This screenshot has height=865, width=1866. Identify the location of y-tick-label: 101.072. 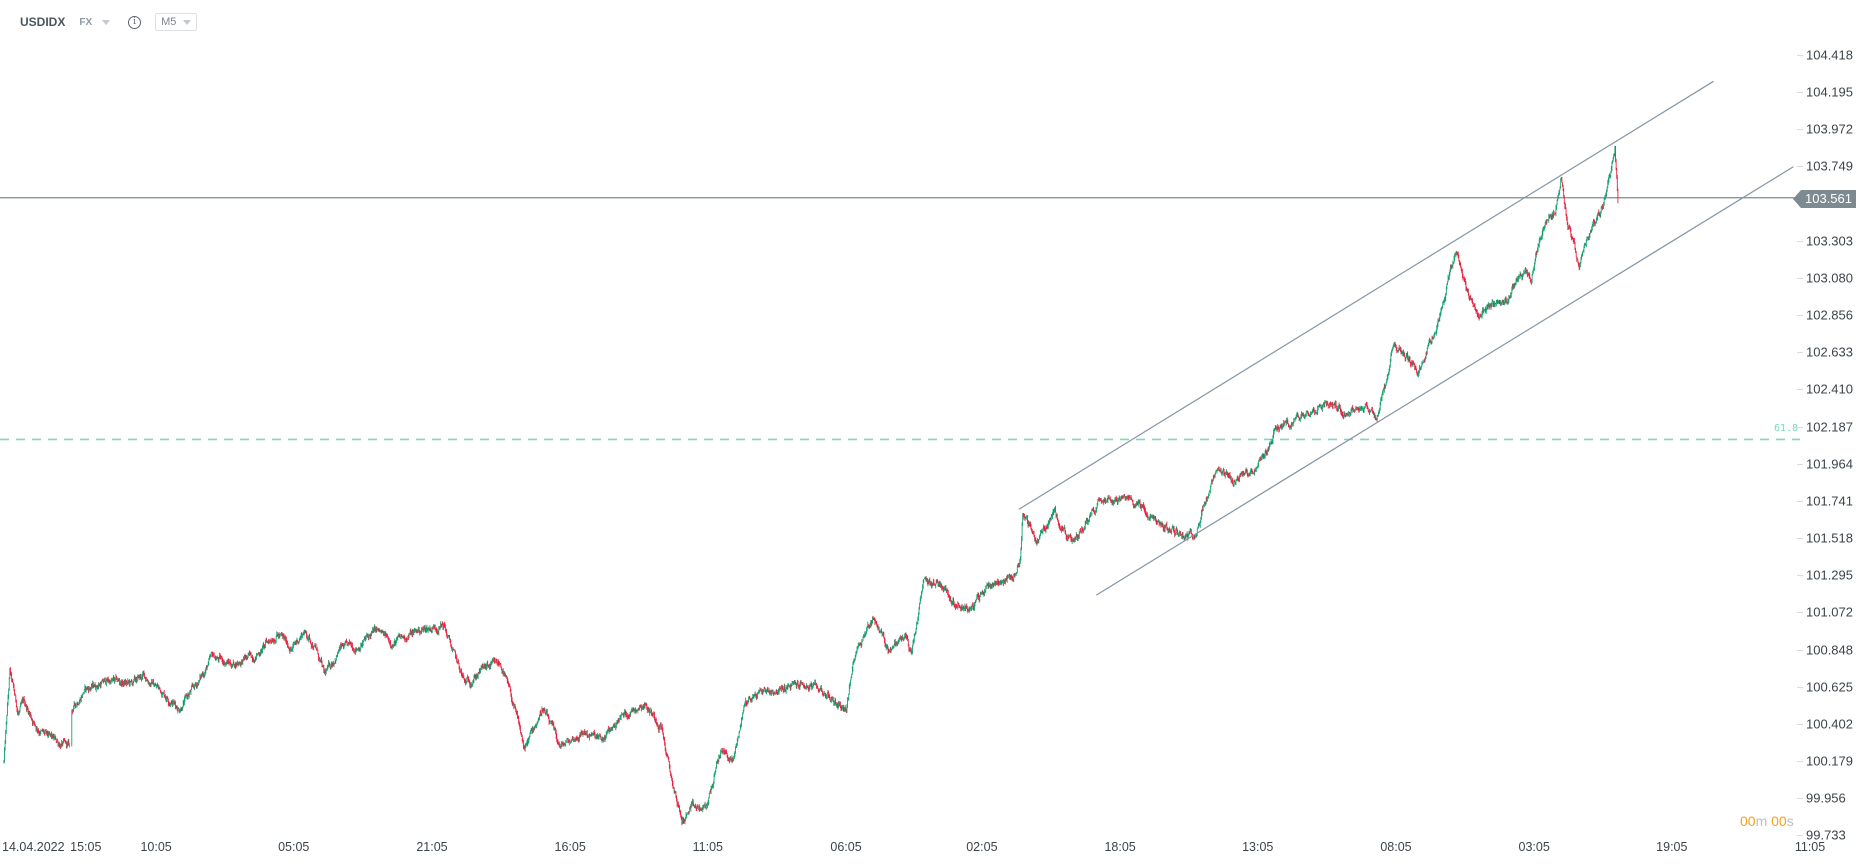
(1829, 612).